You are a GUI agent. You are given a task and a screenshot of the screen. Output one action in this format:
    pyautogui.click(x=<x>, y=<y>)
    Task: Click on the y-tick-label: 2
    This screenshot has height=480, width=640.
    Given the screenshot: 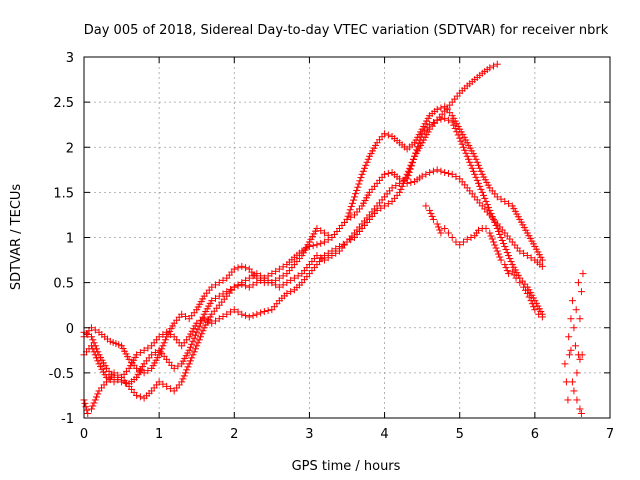 What is the action you would take?
    pyautogui.click(x=70, y=148)
    